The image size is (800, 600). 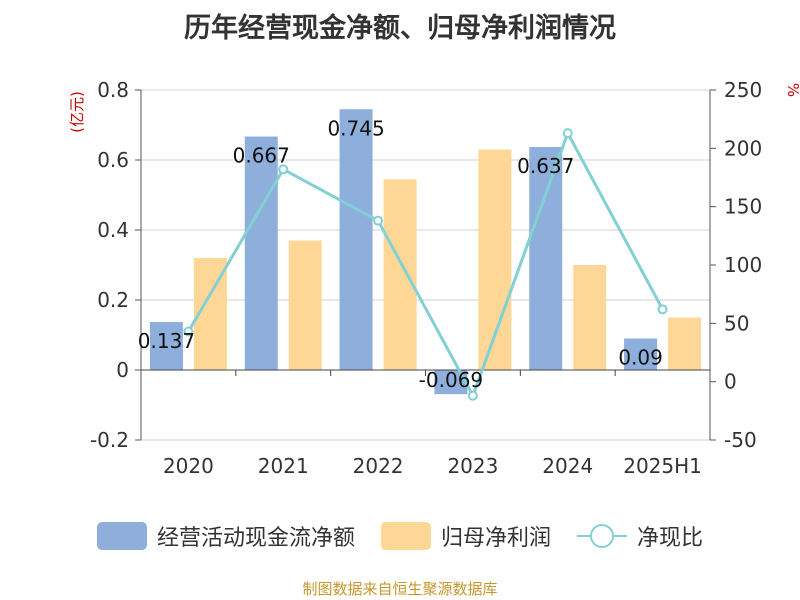 What do you see at coordinates (255, 538) in the screenshot?
I see `legend-label-cashflow: 经营活动现金流净额` at bounding box center [255, 538].